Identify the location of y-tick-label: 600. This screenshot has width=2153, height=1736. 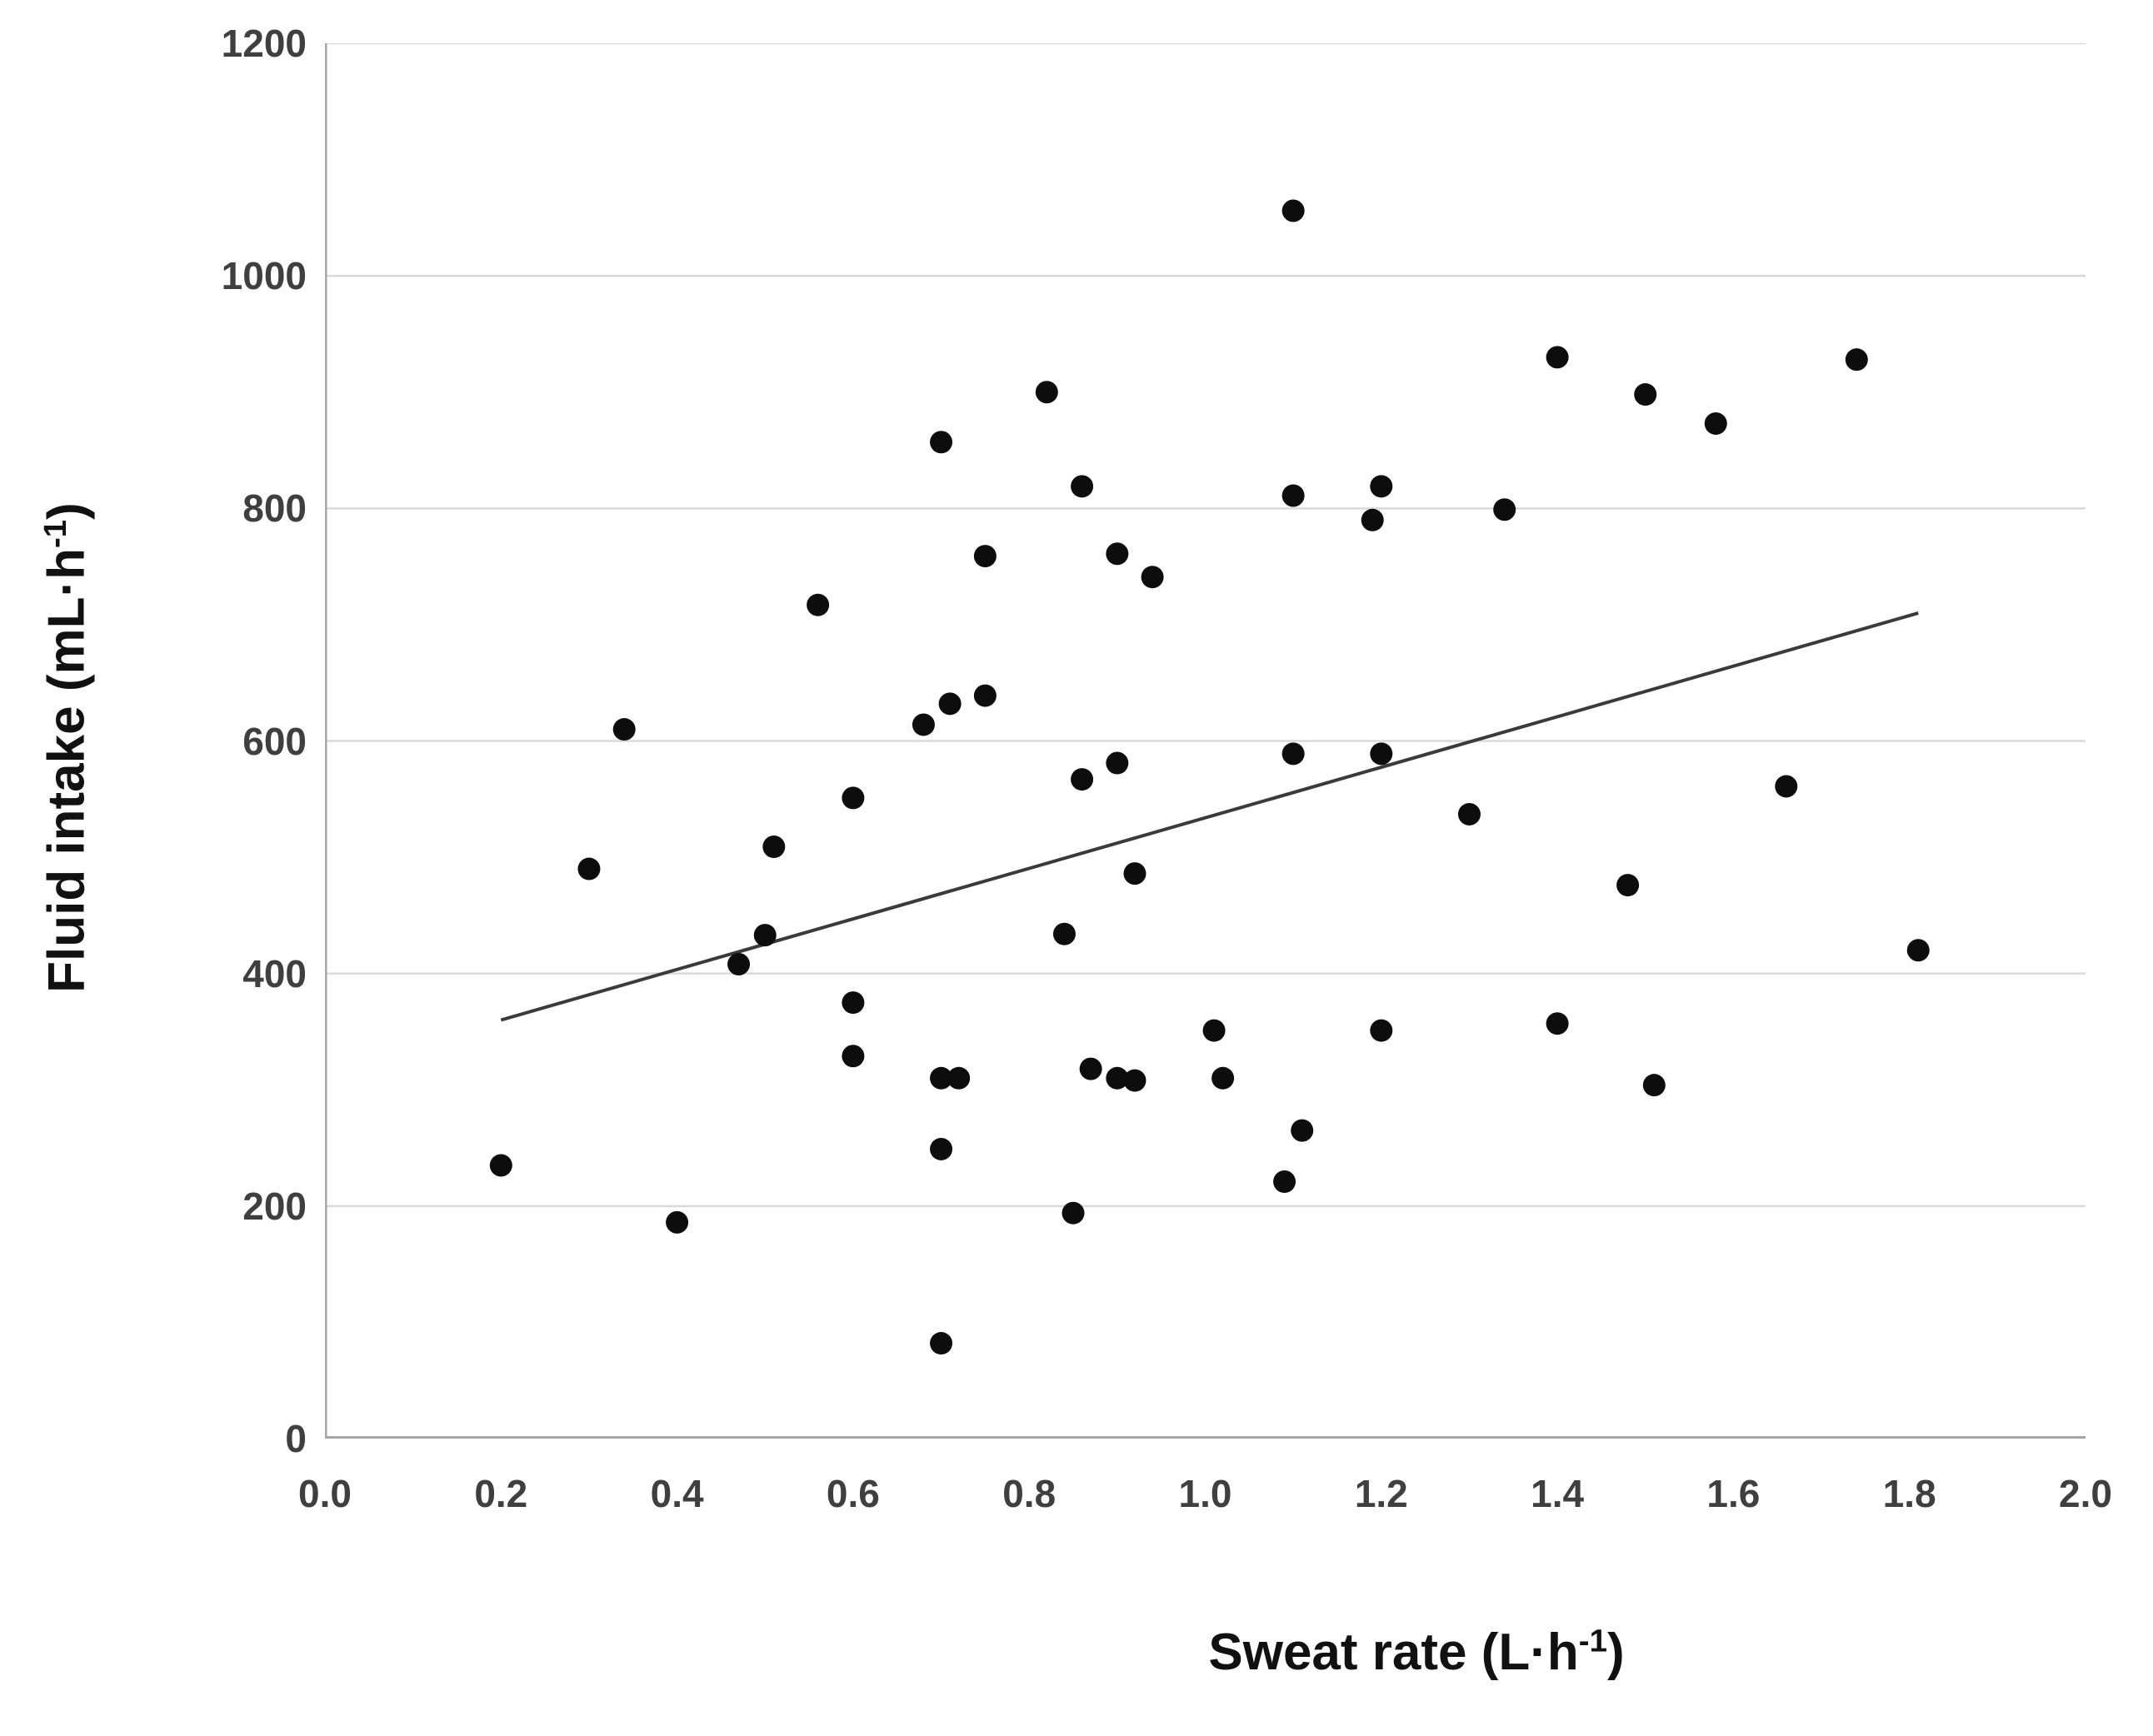
(274, 741).